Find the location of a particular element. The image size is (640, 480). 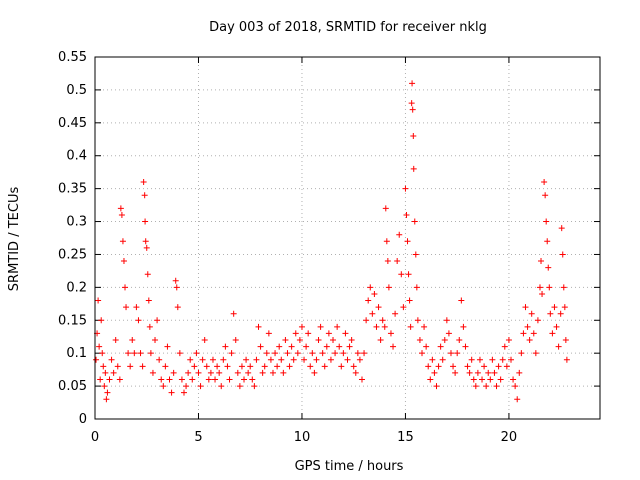

y-tick-label: 0.25 is located at coordinates (72, 254).